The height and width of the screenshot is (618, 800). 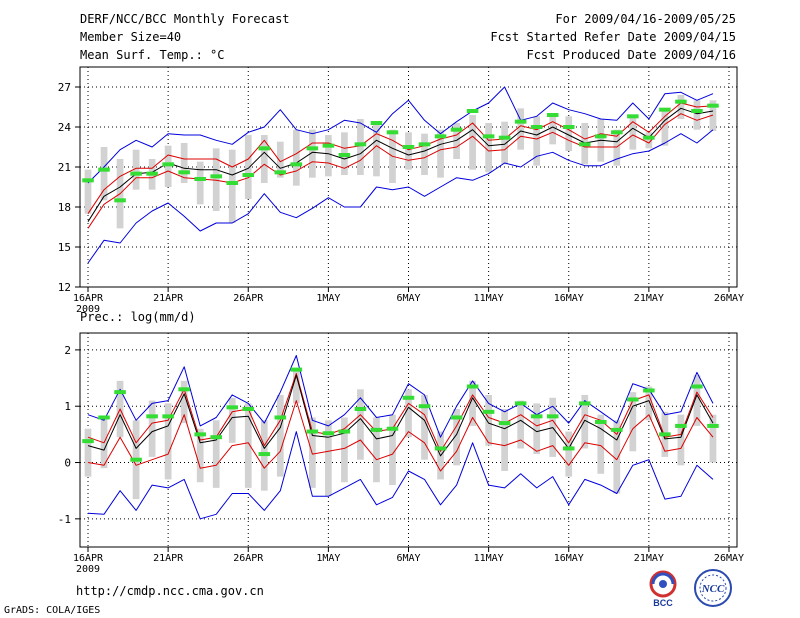 I want to click on prec-x-tick-label: 26APR, so click(x=248, y=558).